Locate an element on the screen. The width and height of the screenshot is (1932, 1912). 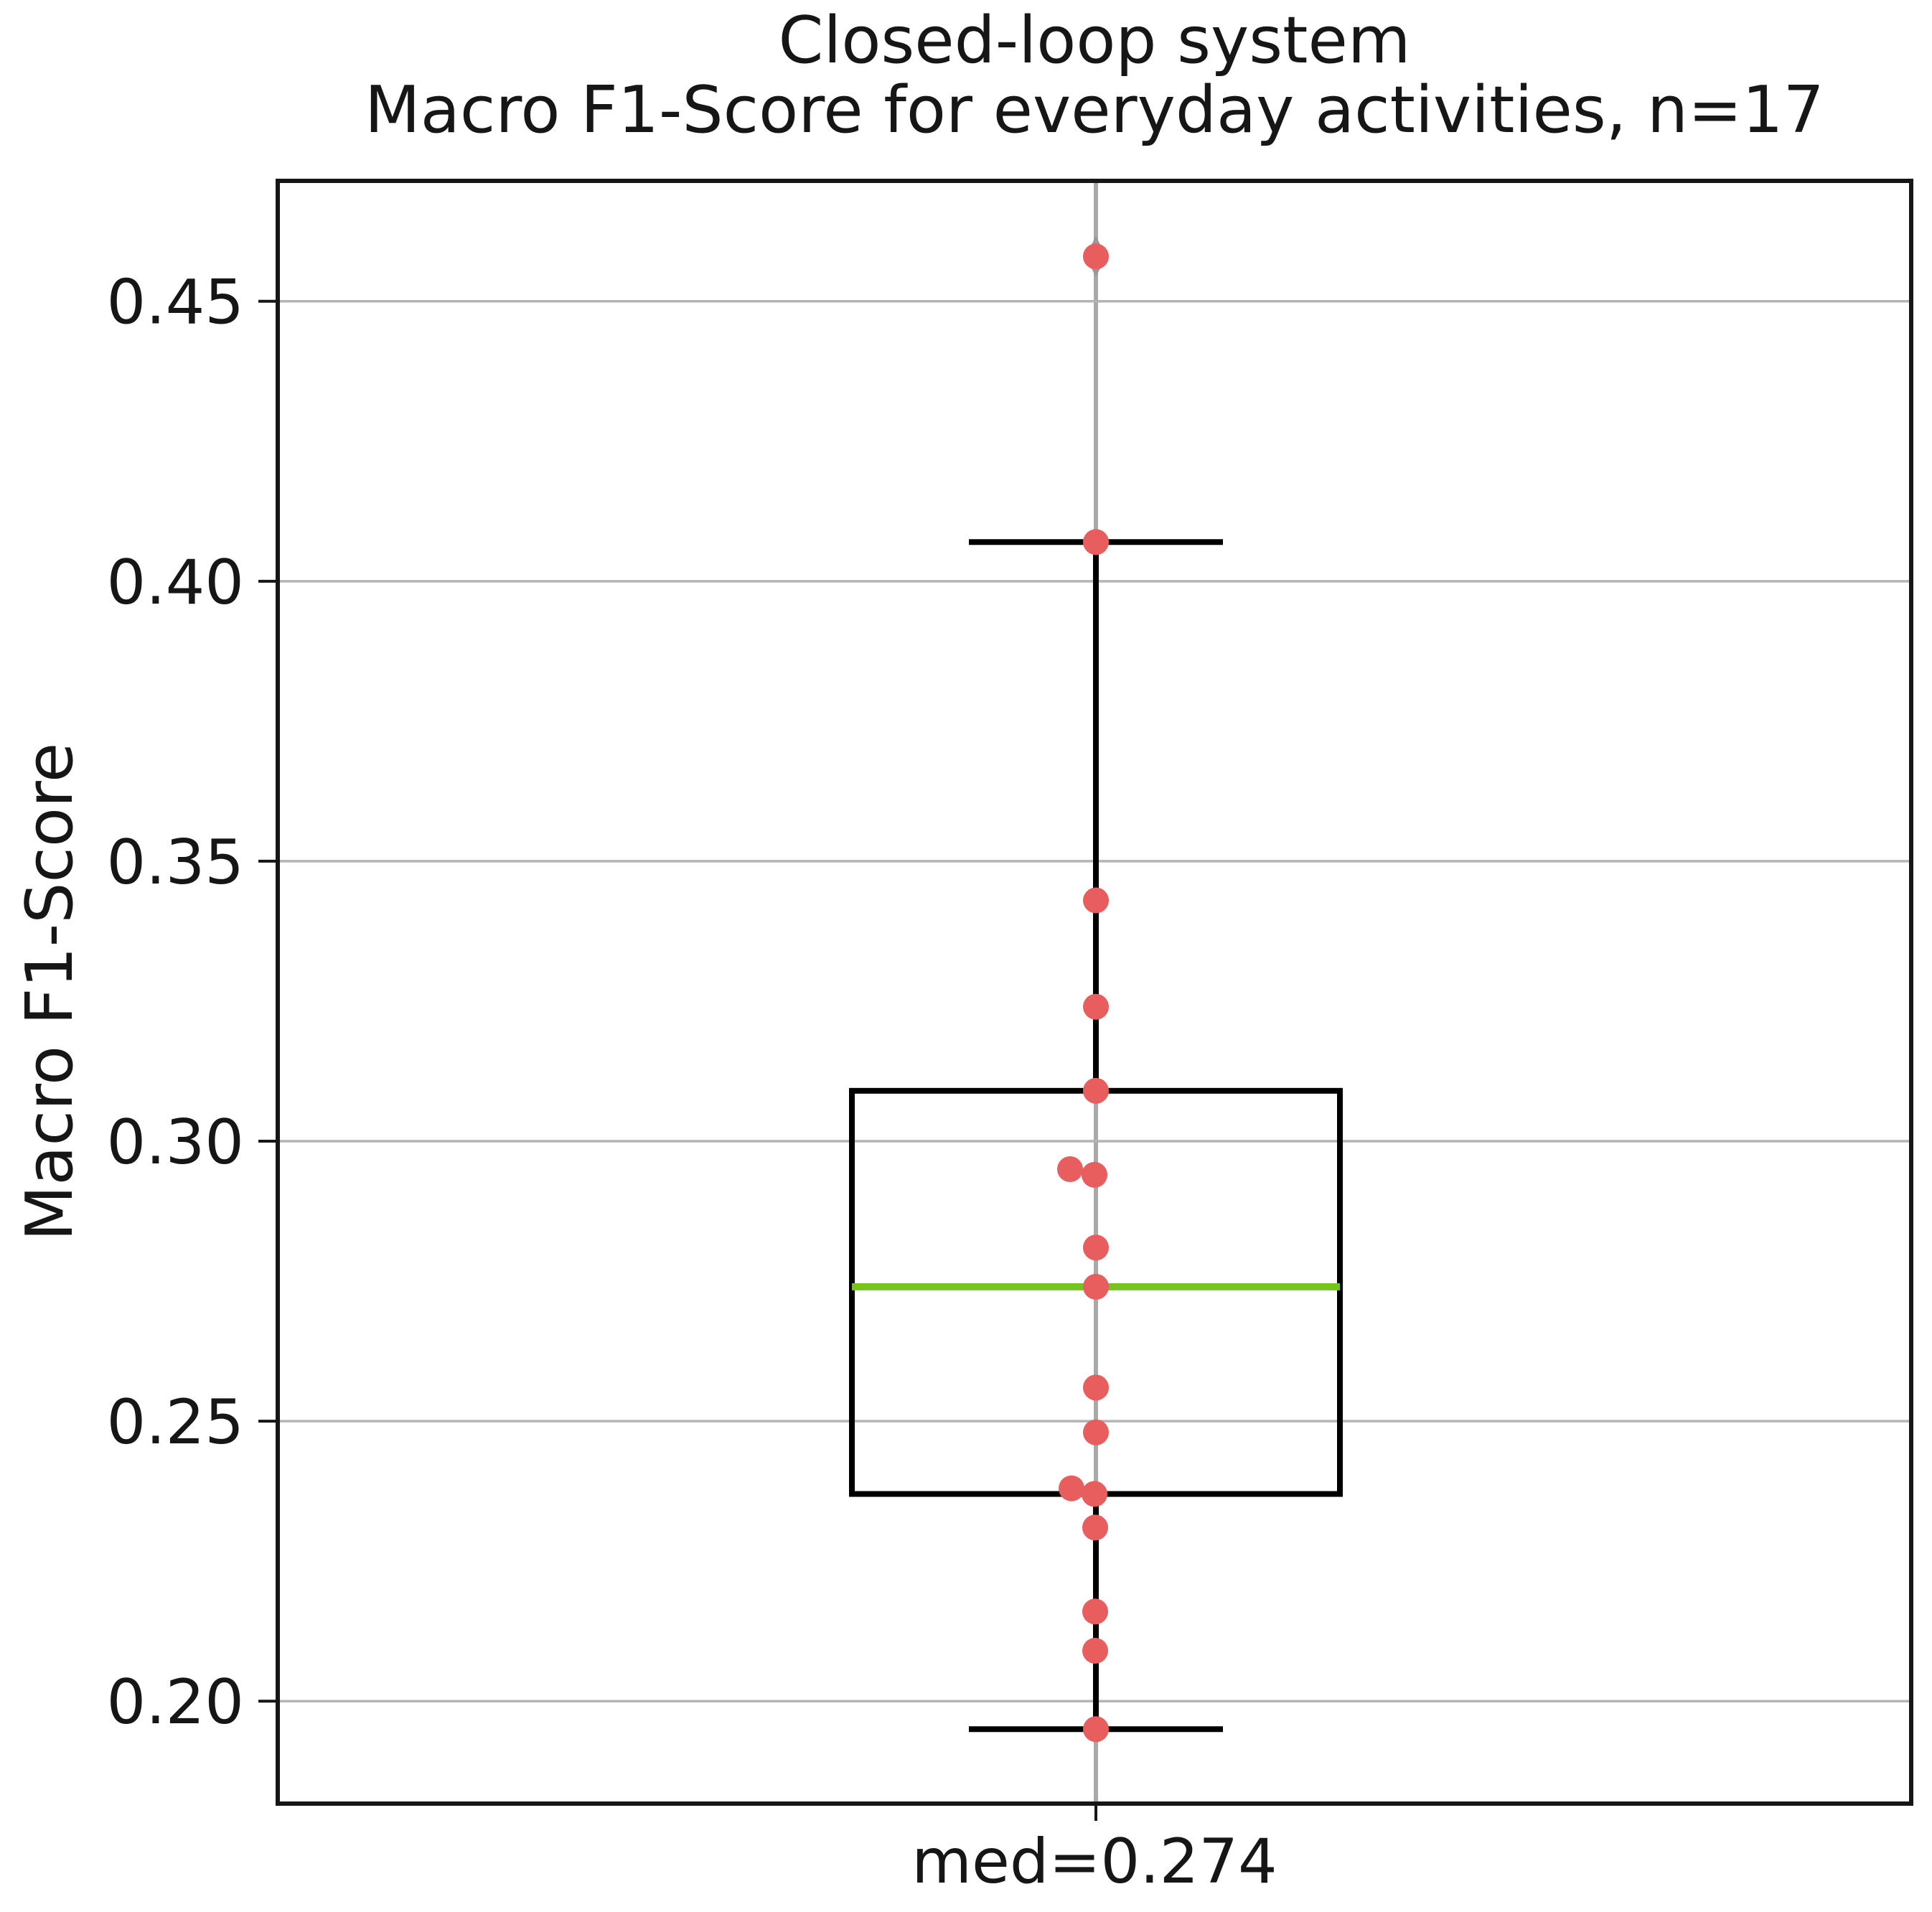
y-tick-label-0.45: 0.45 is located at coordinates (175, 303).